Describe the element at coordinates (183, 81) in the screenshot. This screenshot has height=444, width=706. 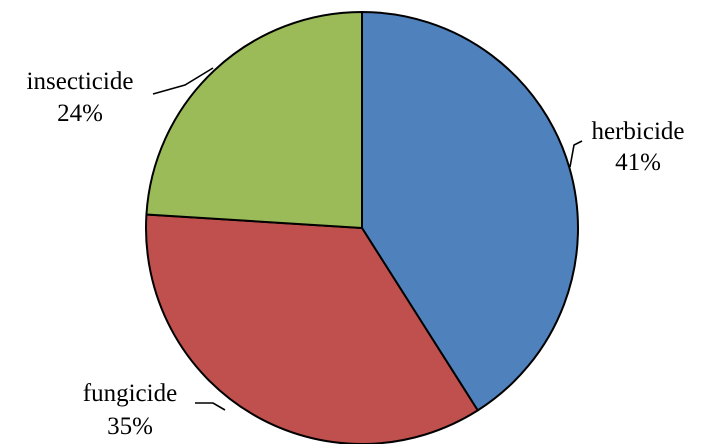
I see `leader-line-insecticide` at that location.